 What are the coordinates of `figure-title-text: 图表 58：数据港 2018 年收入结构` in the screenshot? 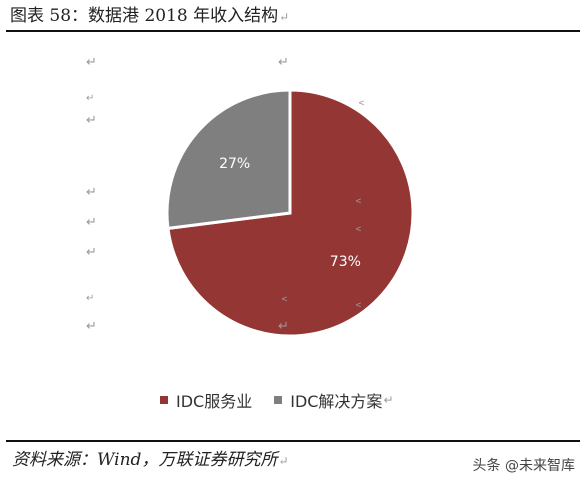 It's located at (144, 16).